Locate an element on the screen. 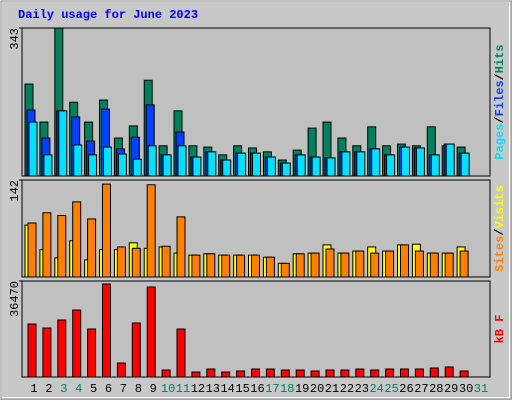 The width and height of the screenshot is (512, 400). legend: Sites/Visits is located at coordinates (500, 228).